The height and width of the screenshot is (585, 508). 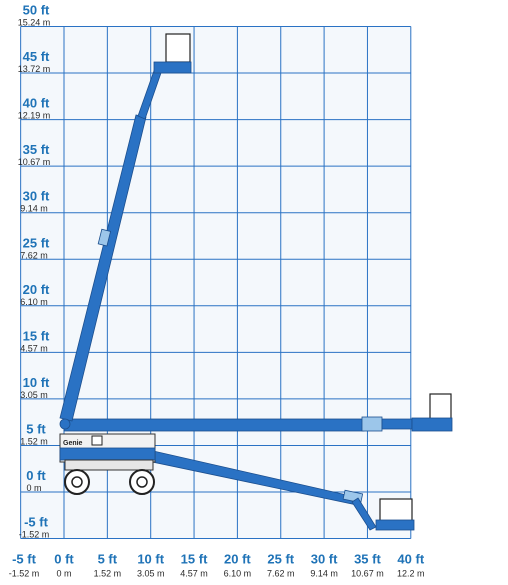 What do you see at coordinates (34, 23) in the screenshot?
I see `y-tick-m: 15.24 m` at bounding box center [34, 23].